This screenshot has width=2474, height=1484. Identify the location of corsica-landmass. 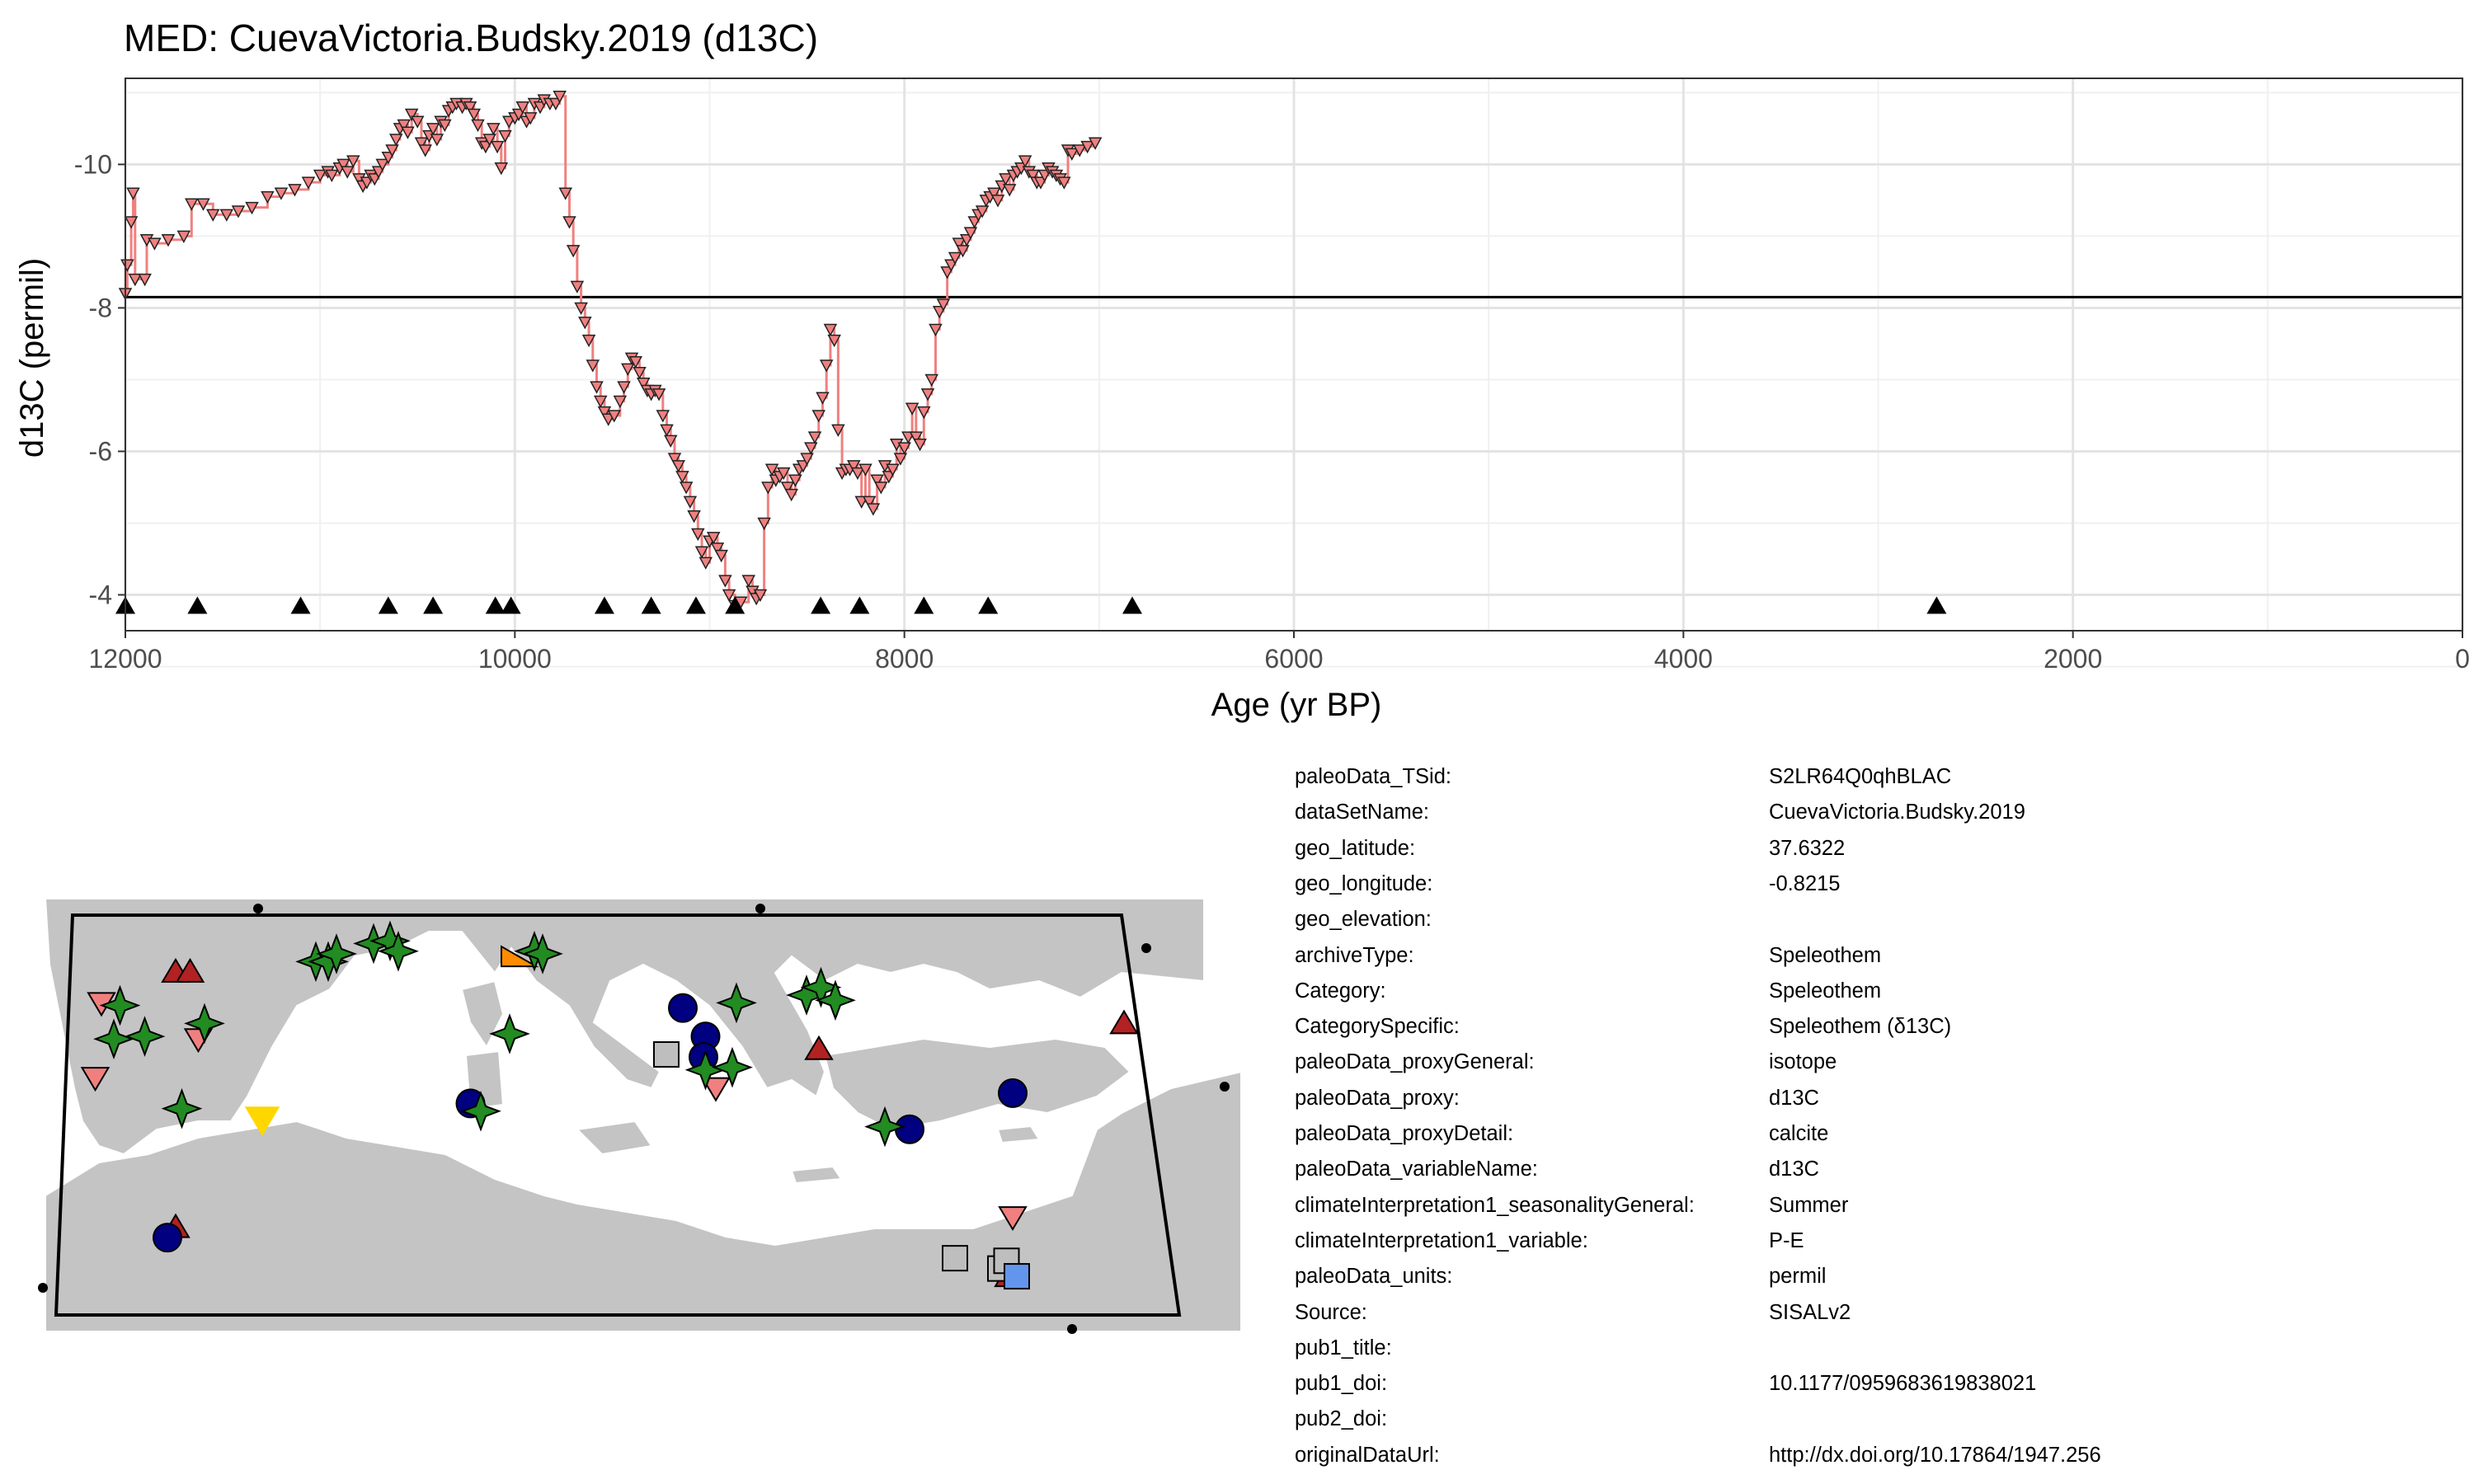
(482, 1014).